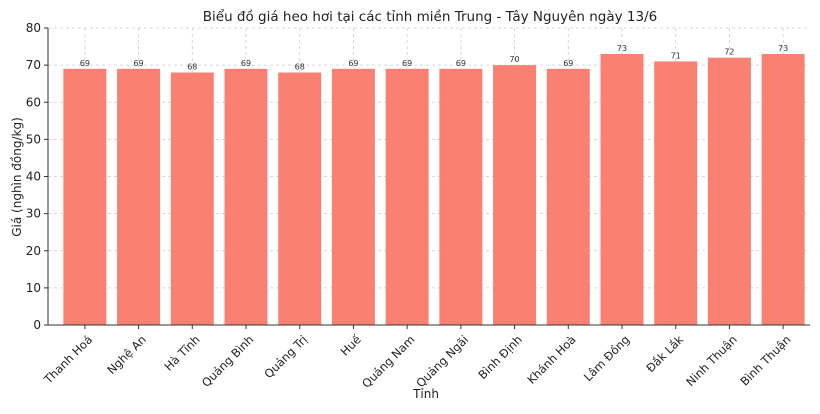  Describe the element at coordinates (33, 288) in the screenshot. I see `y-tick-label: 10` at that location.